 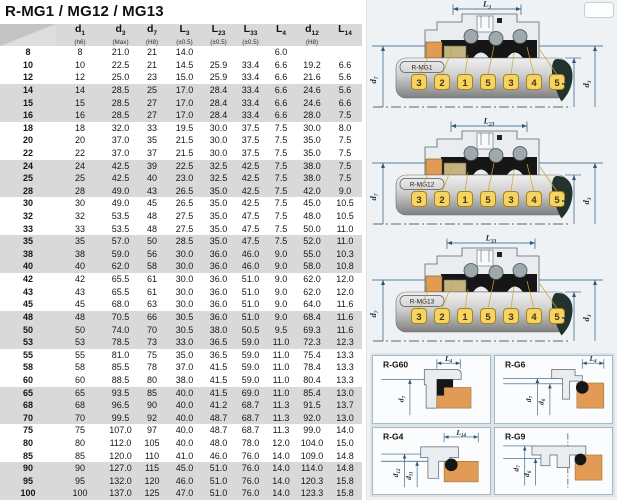 What do you see at coordinates (184, 367) in the screenshot?
I see `value-cell: 37.0` at bounding box center [184, 367].